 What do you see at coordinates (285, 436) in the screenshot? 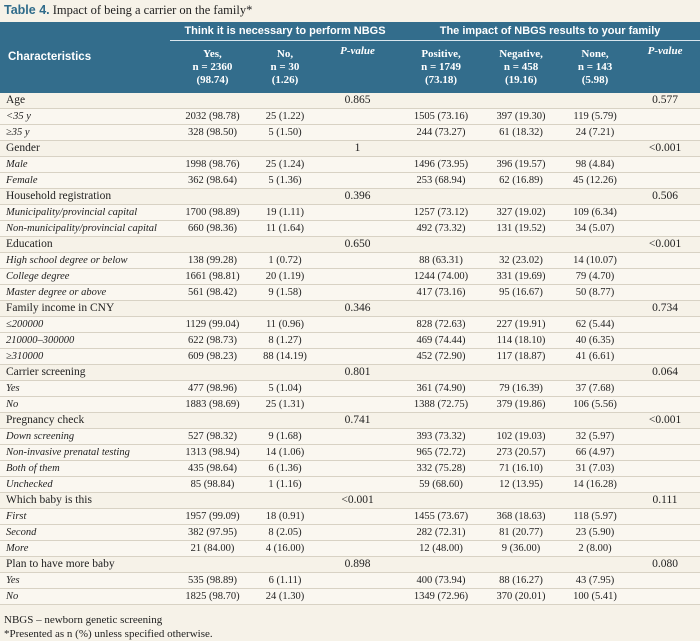
I see `cell: 9 (1.68)` at bounding box center [285, 436].